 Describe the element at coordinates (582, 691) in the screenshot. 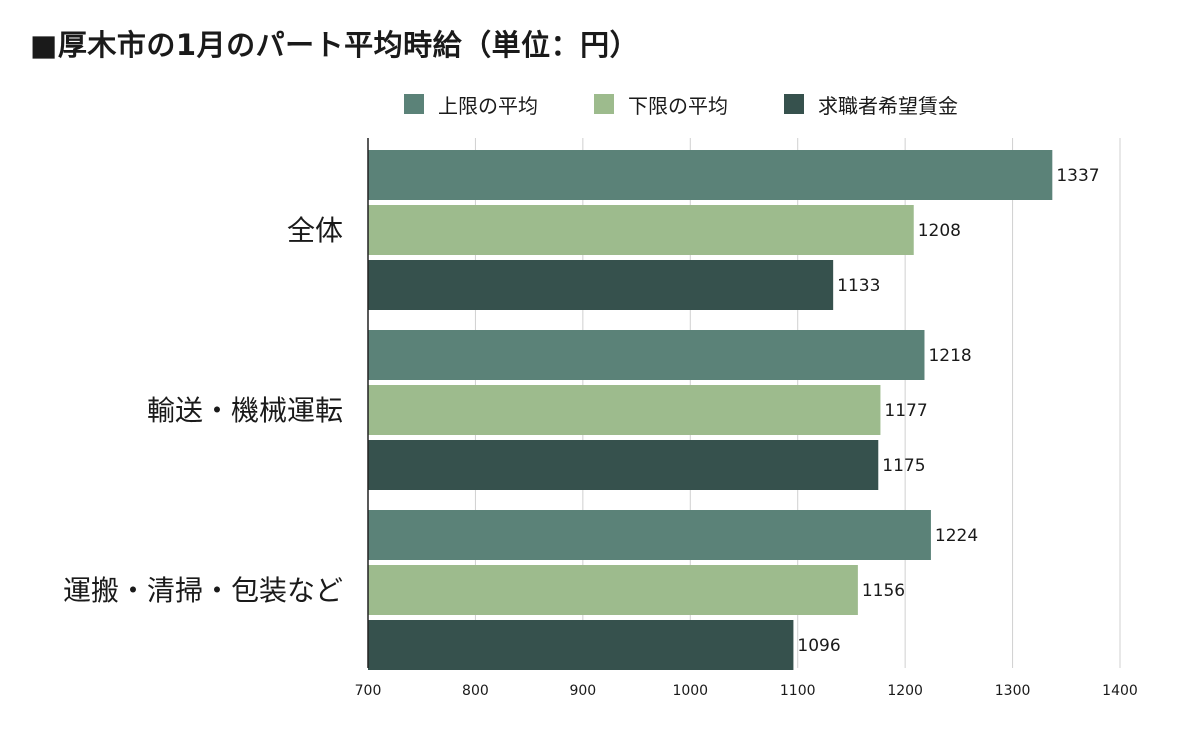

I see `x-tick-label: 900` at that location.